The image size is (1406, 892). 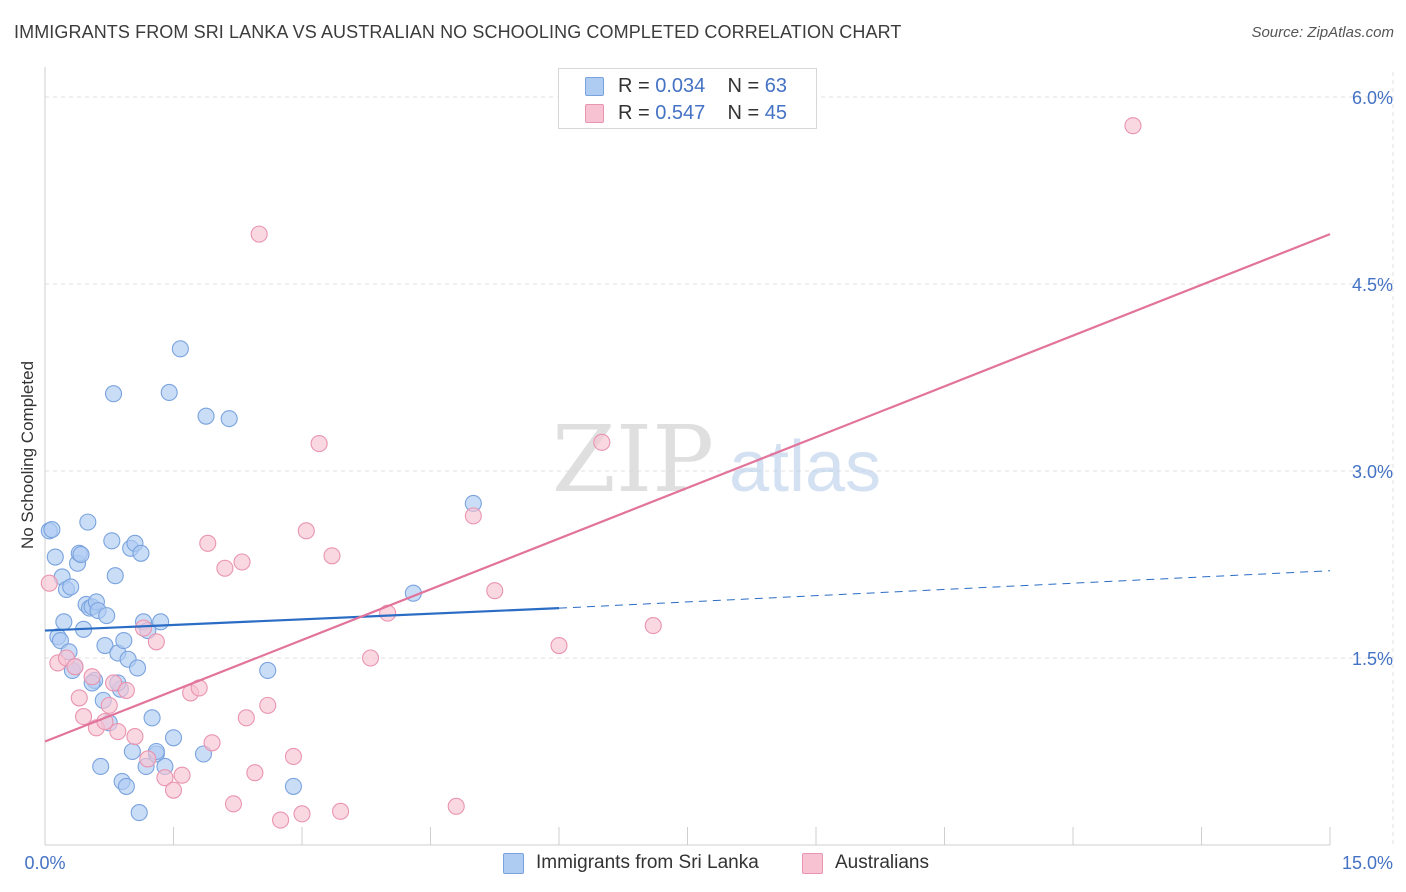 I want to click on series-swatch-pink, so click(x=812, y=863).